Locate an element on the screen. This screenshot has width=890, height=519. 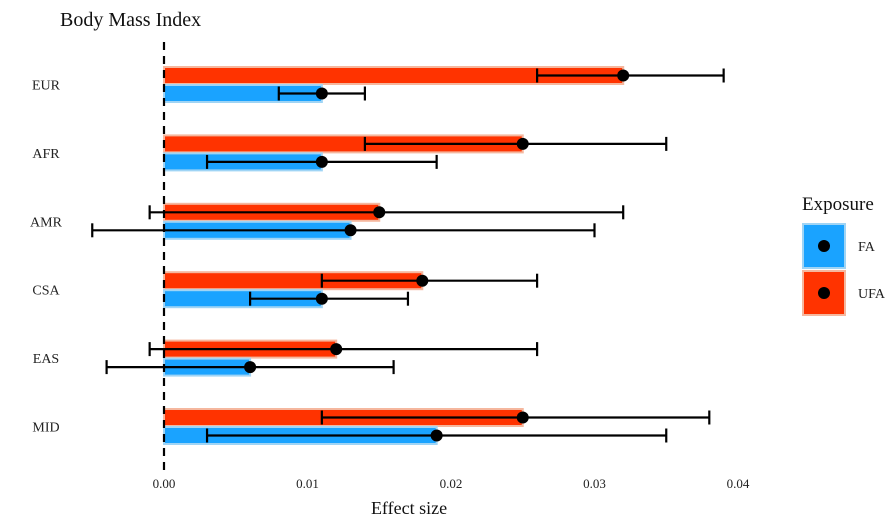
point-fa-amr is located at coordinates (350, 230).